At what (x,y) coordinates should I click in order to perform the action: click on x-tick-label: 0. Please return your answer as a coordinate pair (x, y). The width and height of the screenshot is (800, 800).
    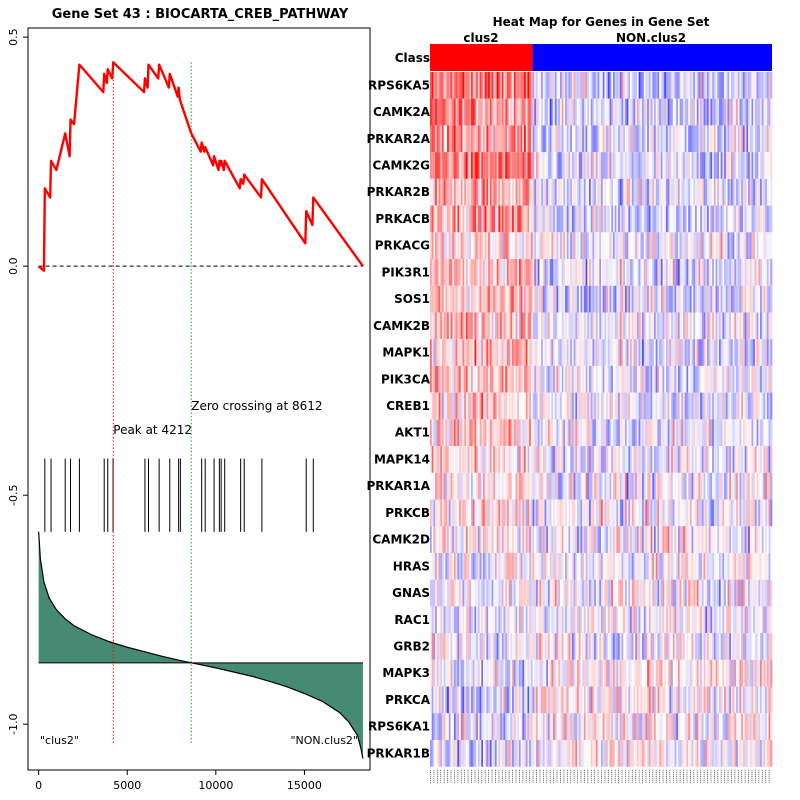
    Looking at the image, I should click on (38, 785).